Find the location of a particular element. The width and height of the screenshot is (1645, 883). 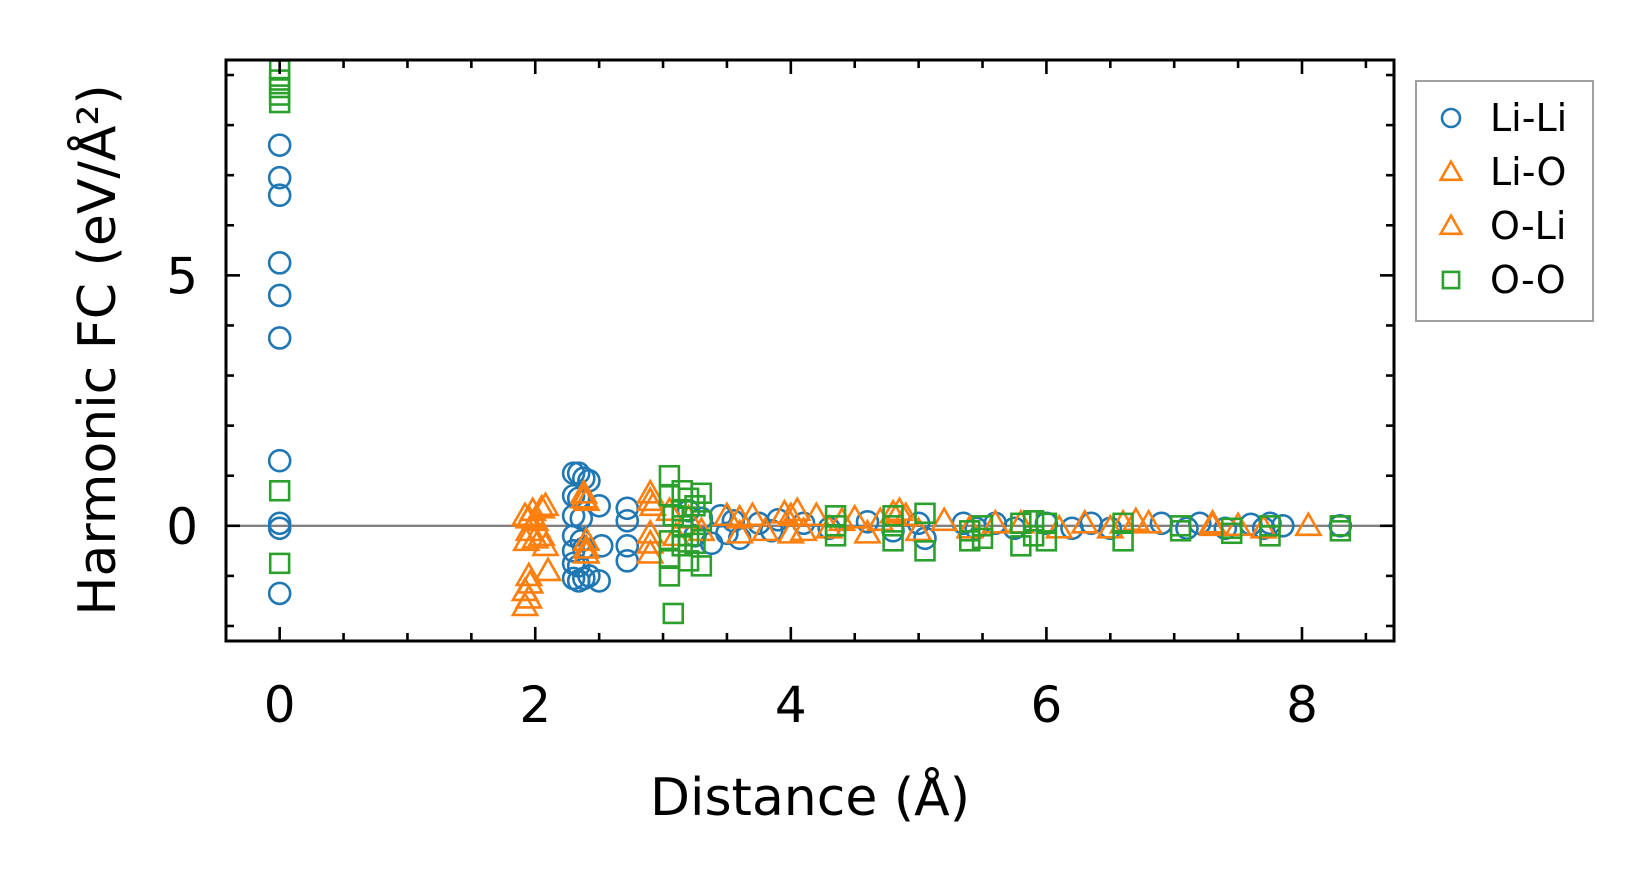

legend: Li-Li Li-O O-Li O-O is located at coordinates (1504, 201).